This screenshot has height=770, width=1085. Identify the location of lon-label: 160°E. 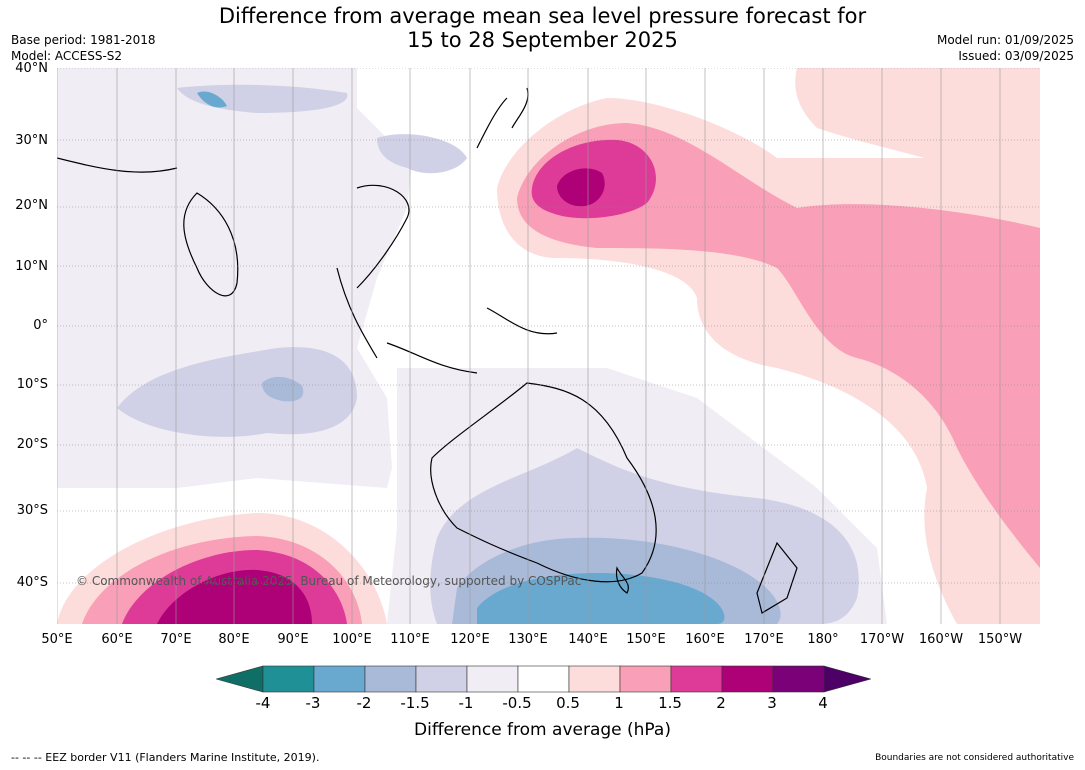
(705, 639).